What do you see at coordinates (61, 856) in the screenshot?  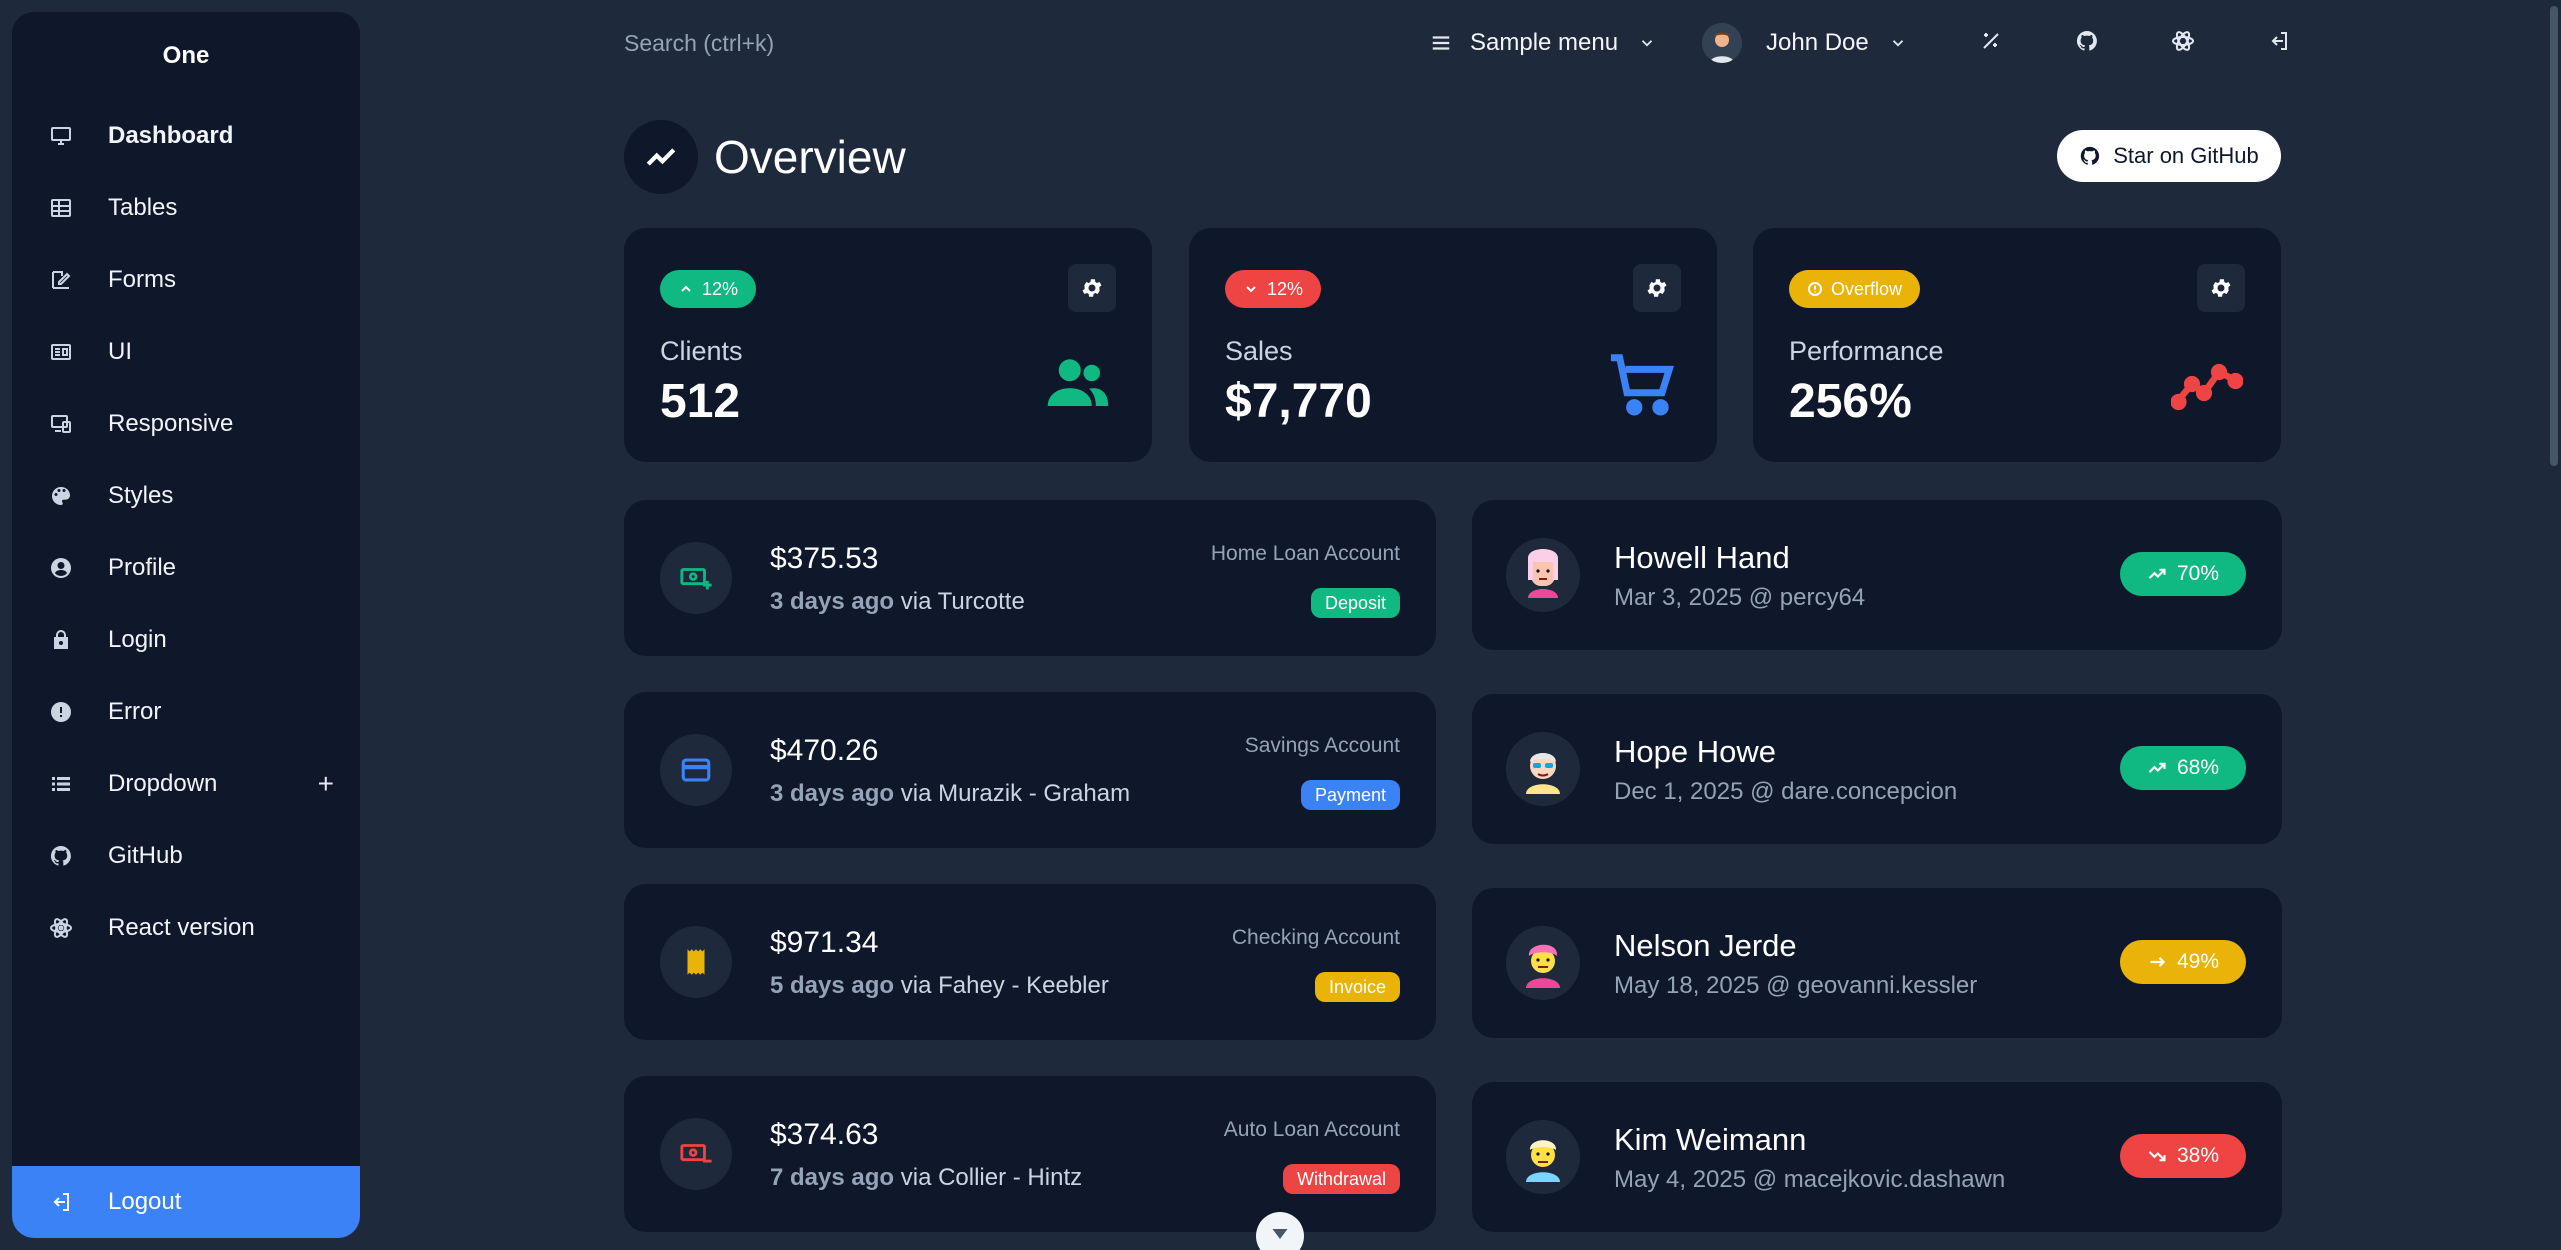 I see `github-icon` at bounding box center [61, 856].